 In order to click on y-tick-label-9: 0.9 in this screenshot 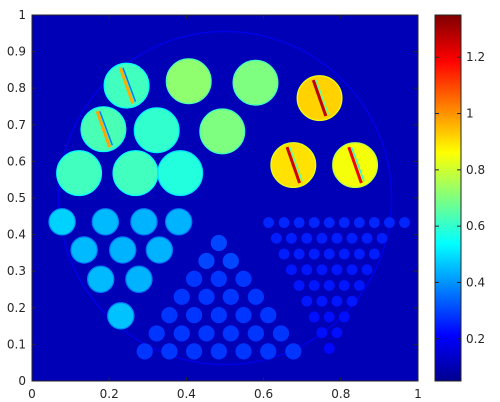, I will do `click(16, 52)`.